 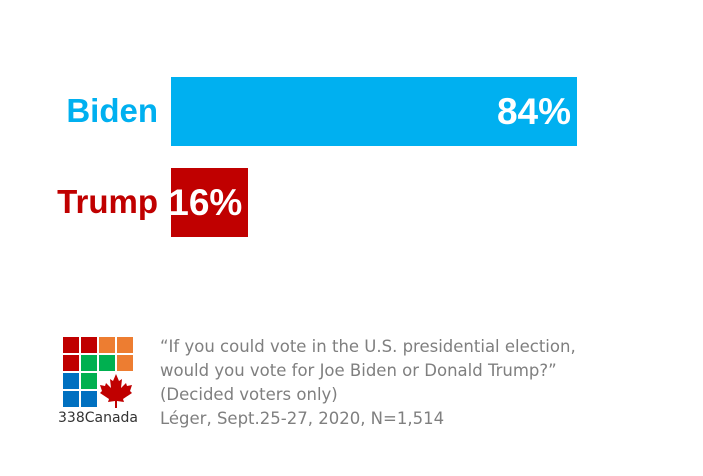 I want to click on bar-biden: 84%, so click(x=374, y=111).